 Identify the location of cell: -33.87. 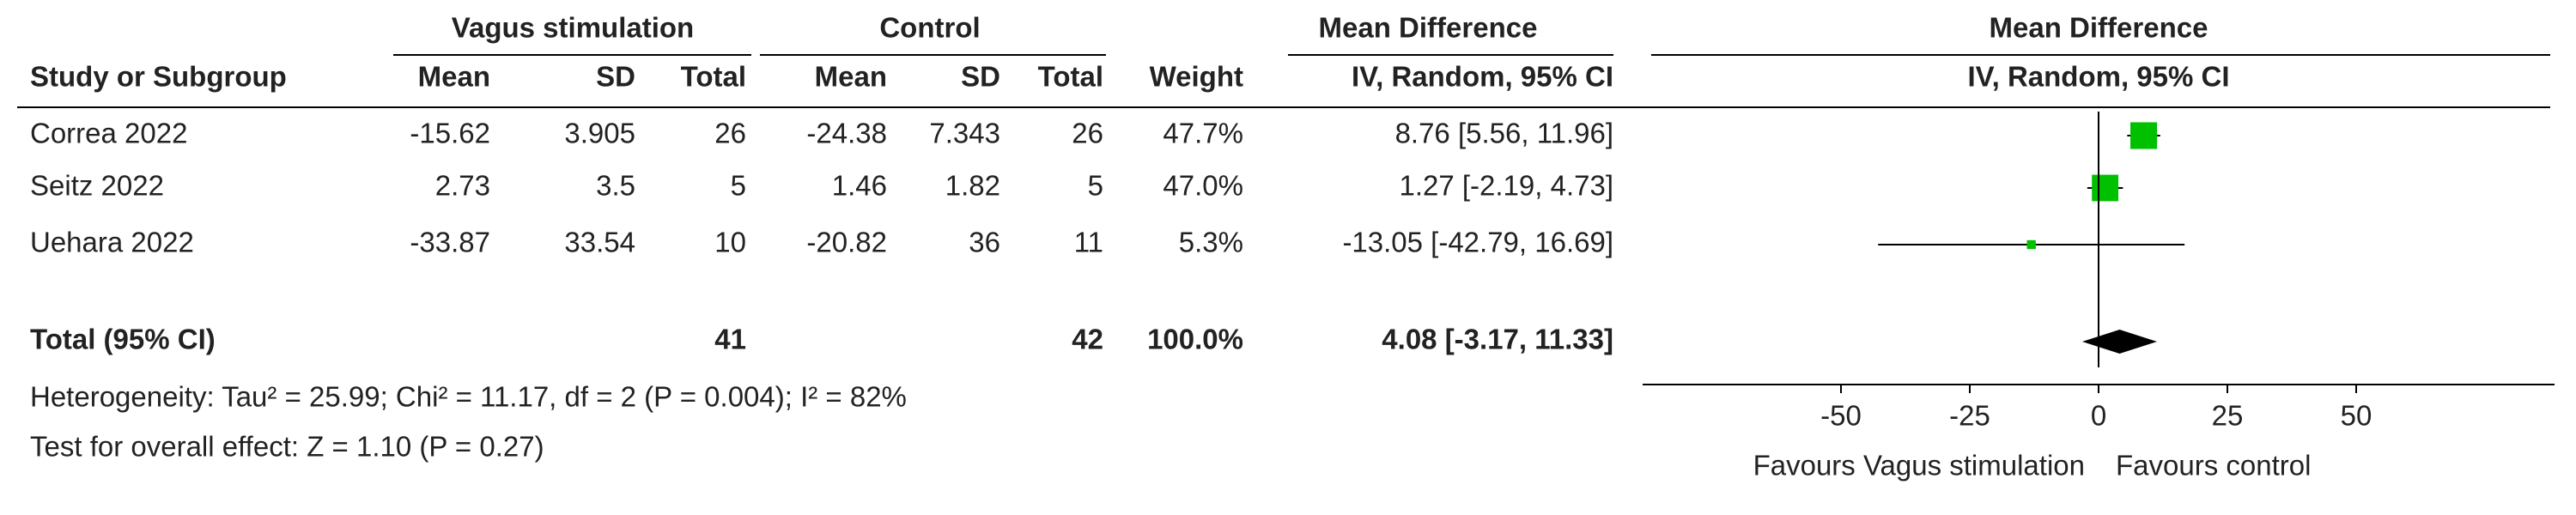
(450, 242).